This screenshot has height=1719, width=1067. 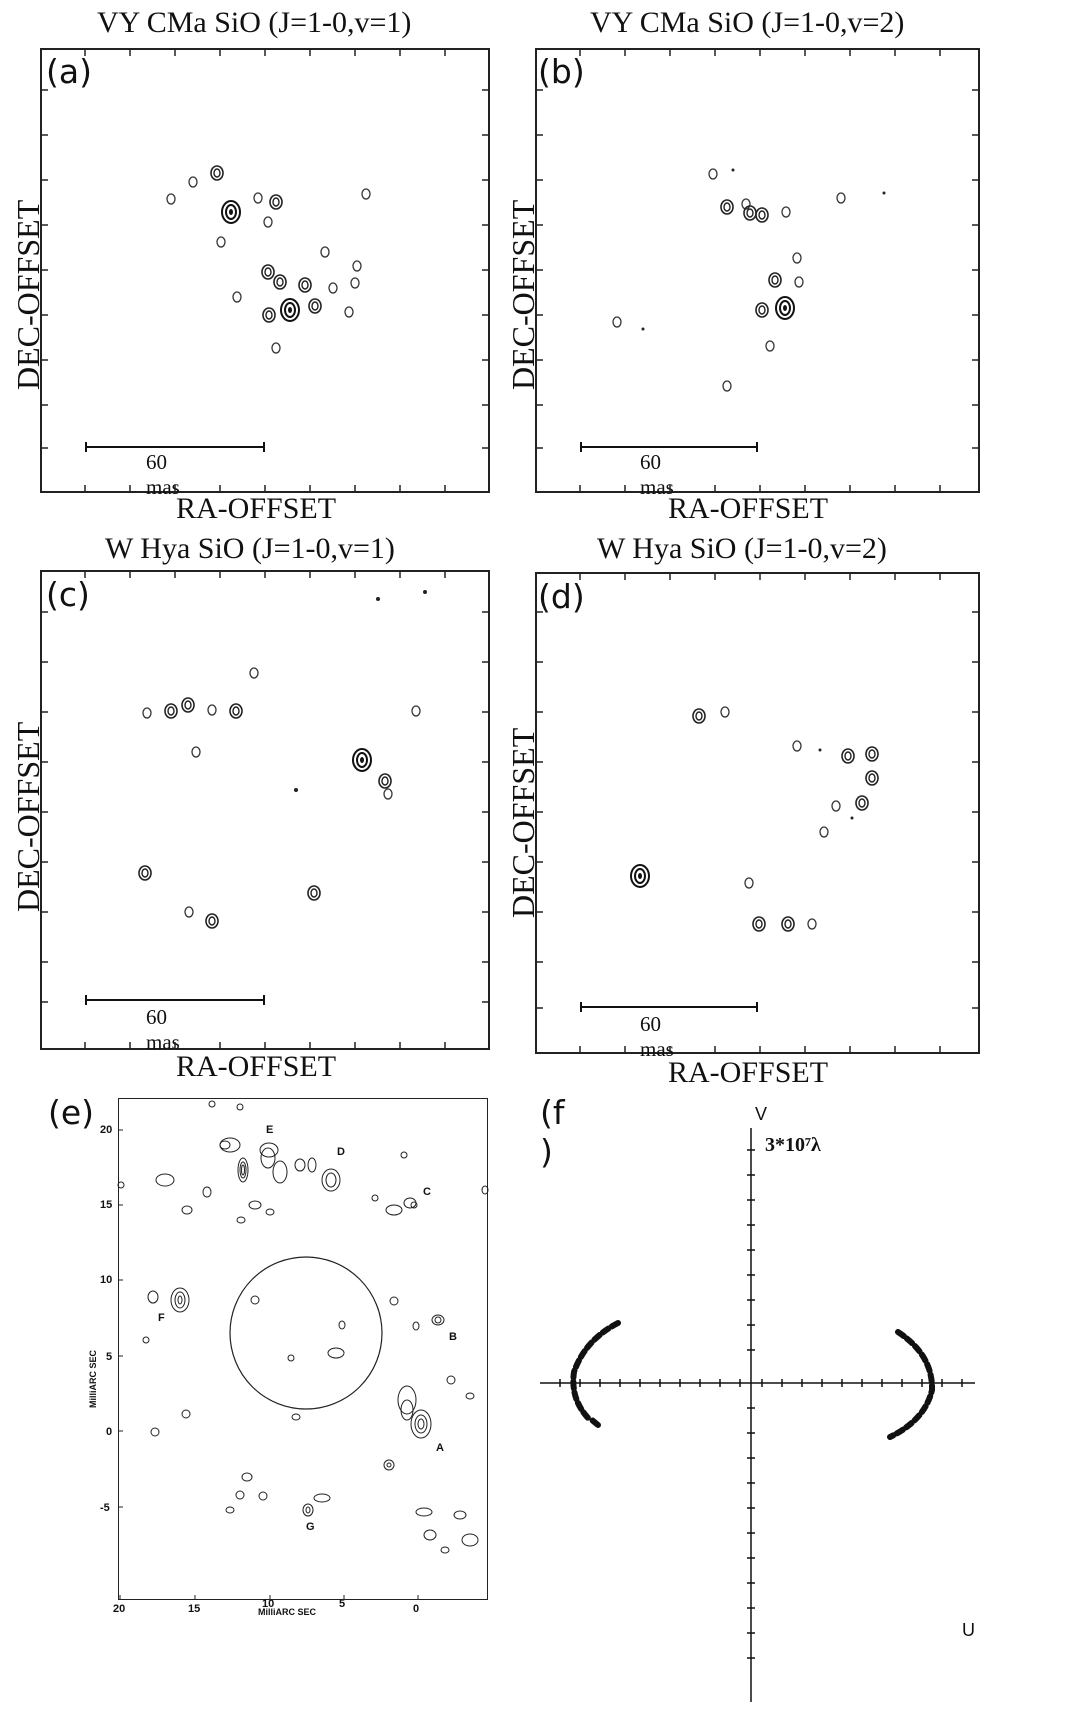 I want to click on panel-f-scale-label: 3*10⁷λ, so click(x=793, y=1145).